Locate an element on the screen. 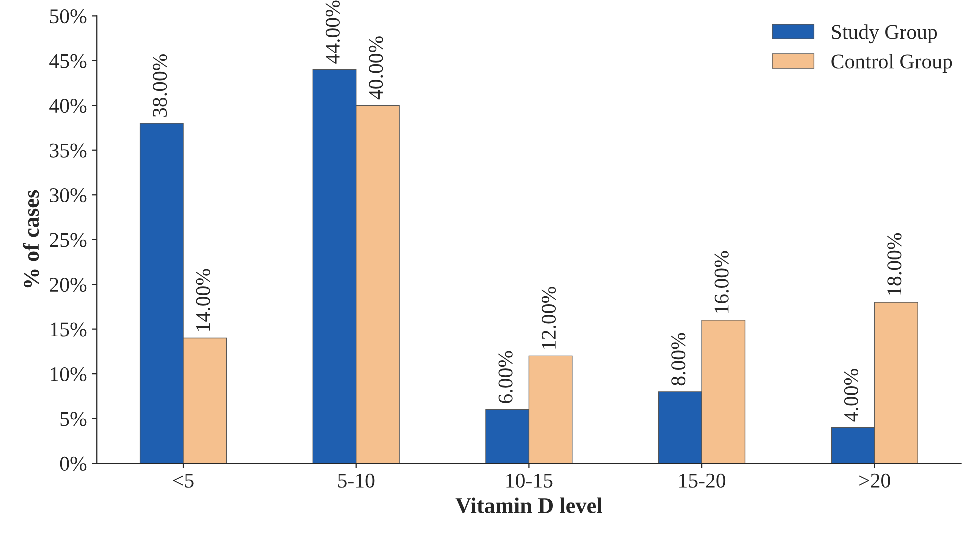 The height and width of the screenshot is (539, 971). data-label: 44.00% is located at coordinates (333, 32).